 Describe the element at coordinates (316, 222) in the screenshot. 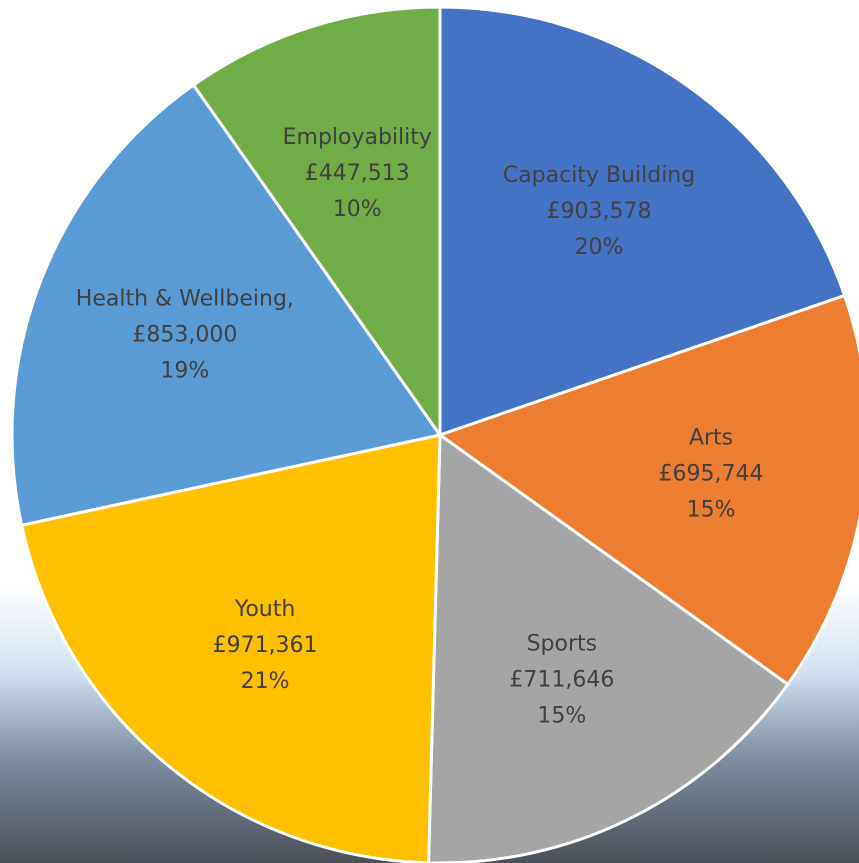

I see `slice` at that location.